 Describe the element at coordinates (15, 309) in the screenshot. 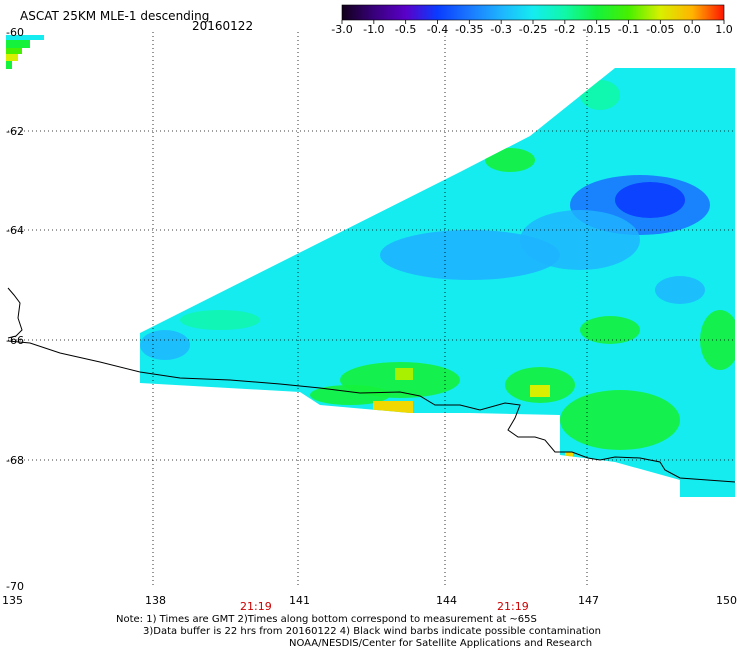

I see `lat-labels: -60 -62 -64 -66 -68 -70` at that location.